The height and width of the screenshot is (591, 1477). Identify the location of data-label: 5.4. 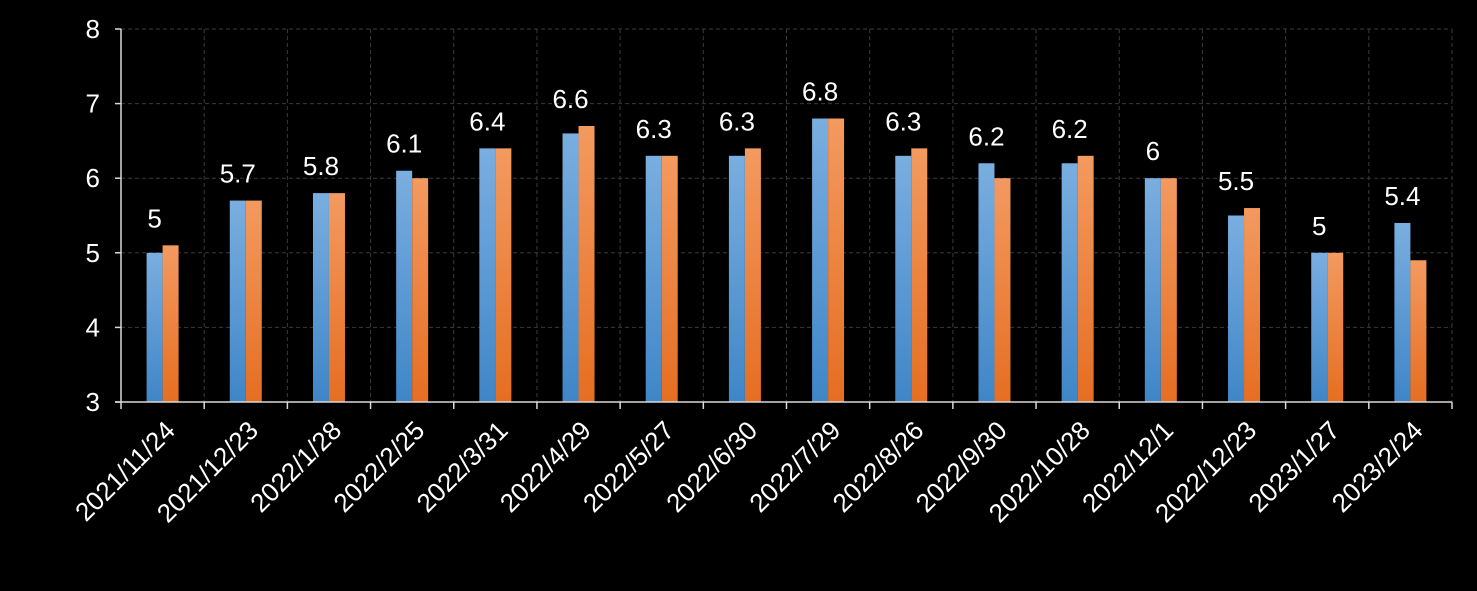
(1402, 196).